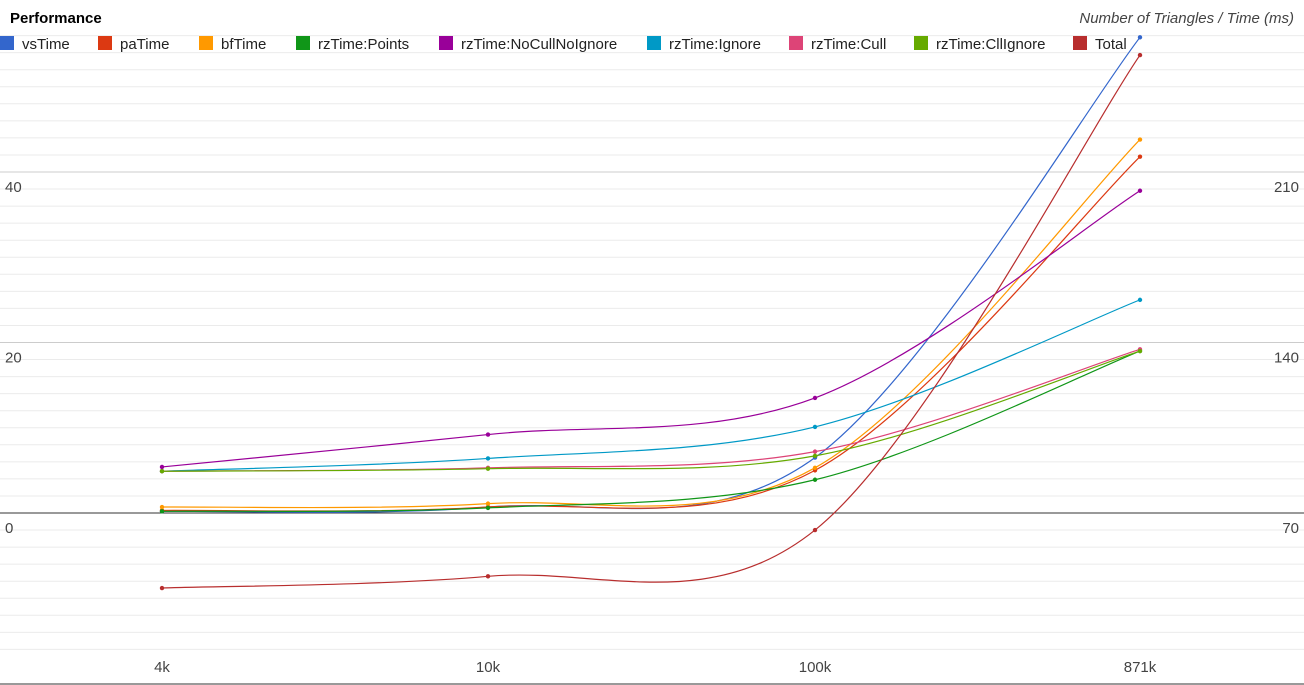  I want to click on legend-label-vstime: vsTime, so click(46, 44).